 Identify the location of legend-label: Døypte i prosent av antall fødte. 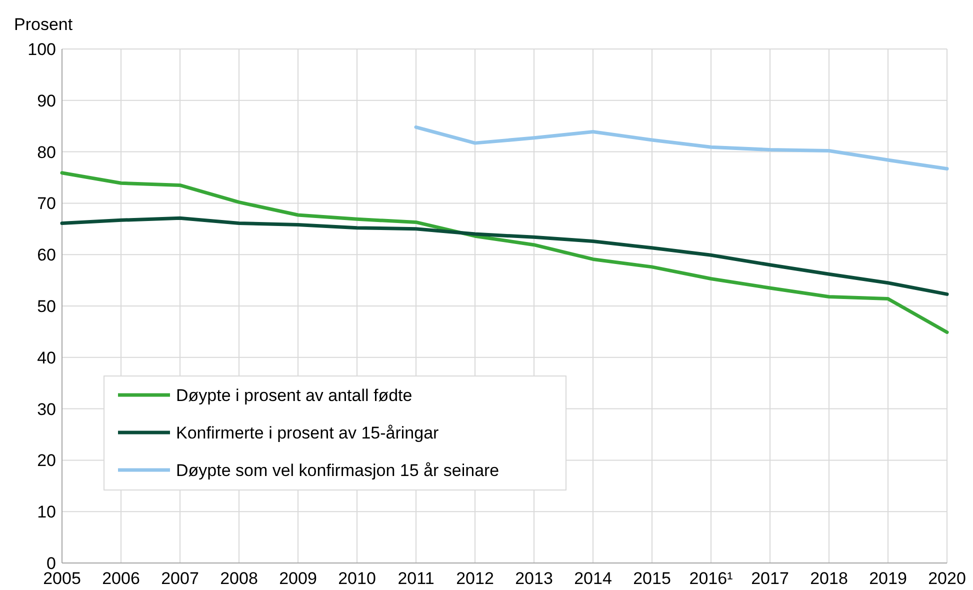
(294, 395).